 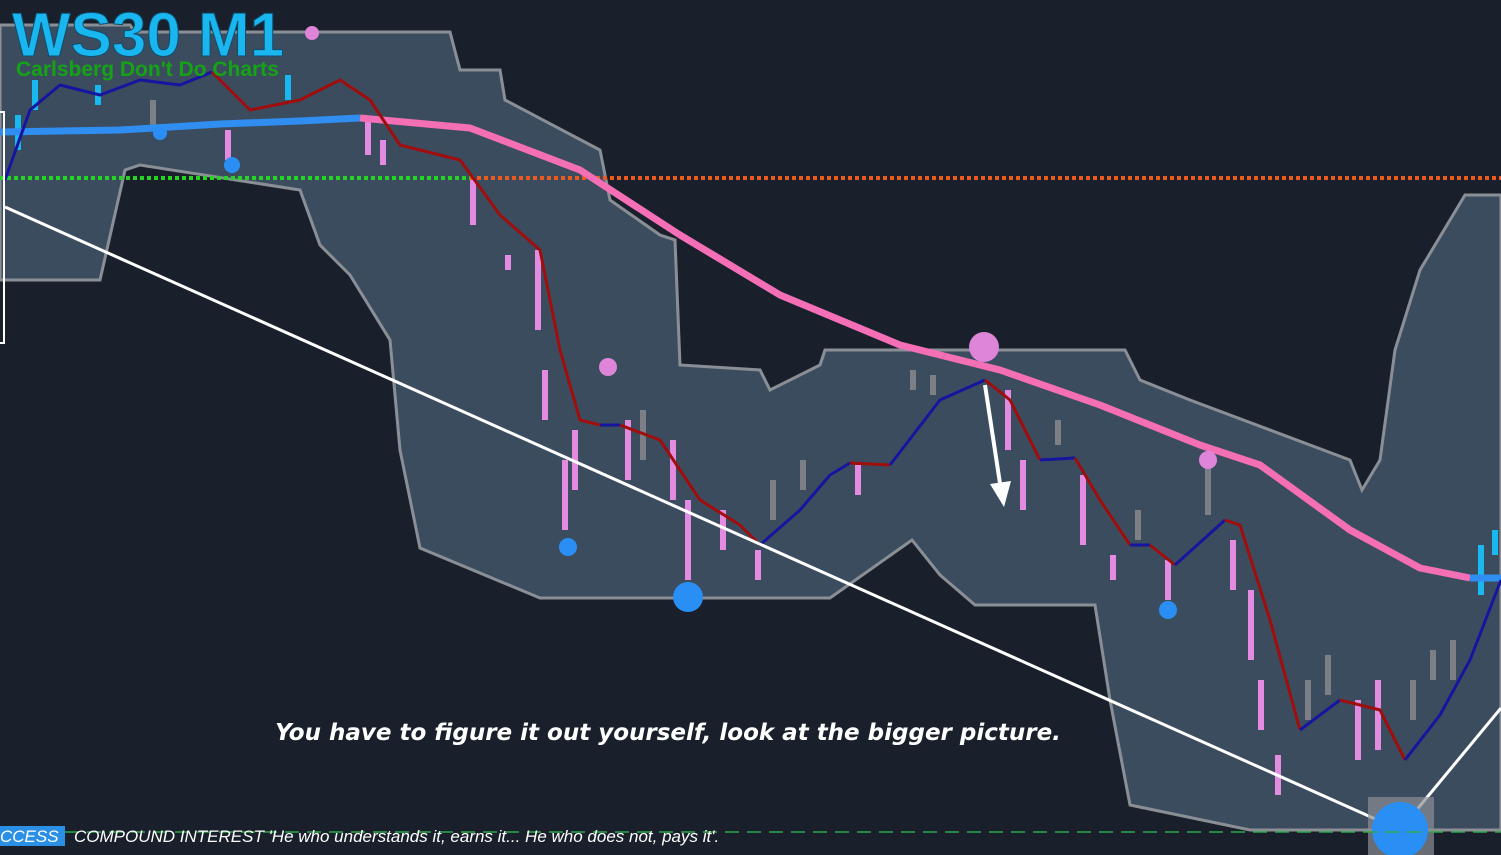 What do you see at coordinates (147, 69) in the screenshot?
I see `chart-subtitle: Carlsberg Don't Do Charts` at bounding box center [147, 69].